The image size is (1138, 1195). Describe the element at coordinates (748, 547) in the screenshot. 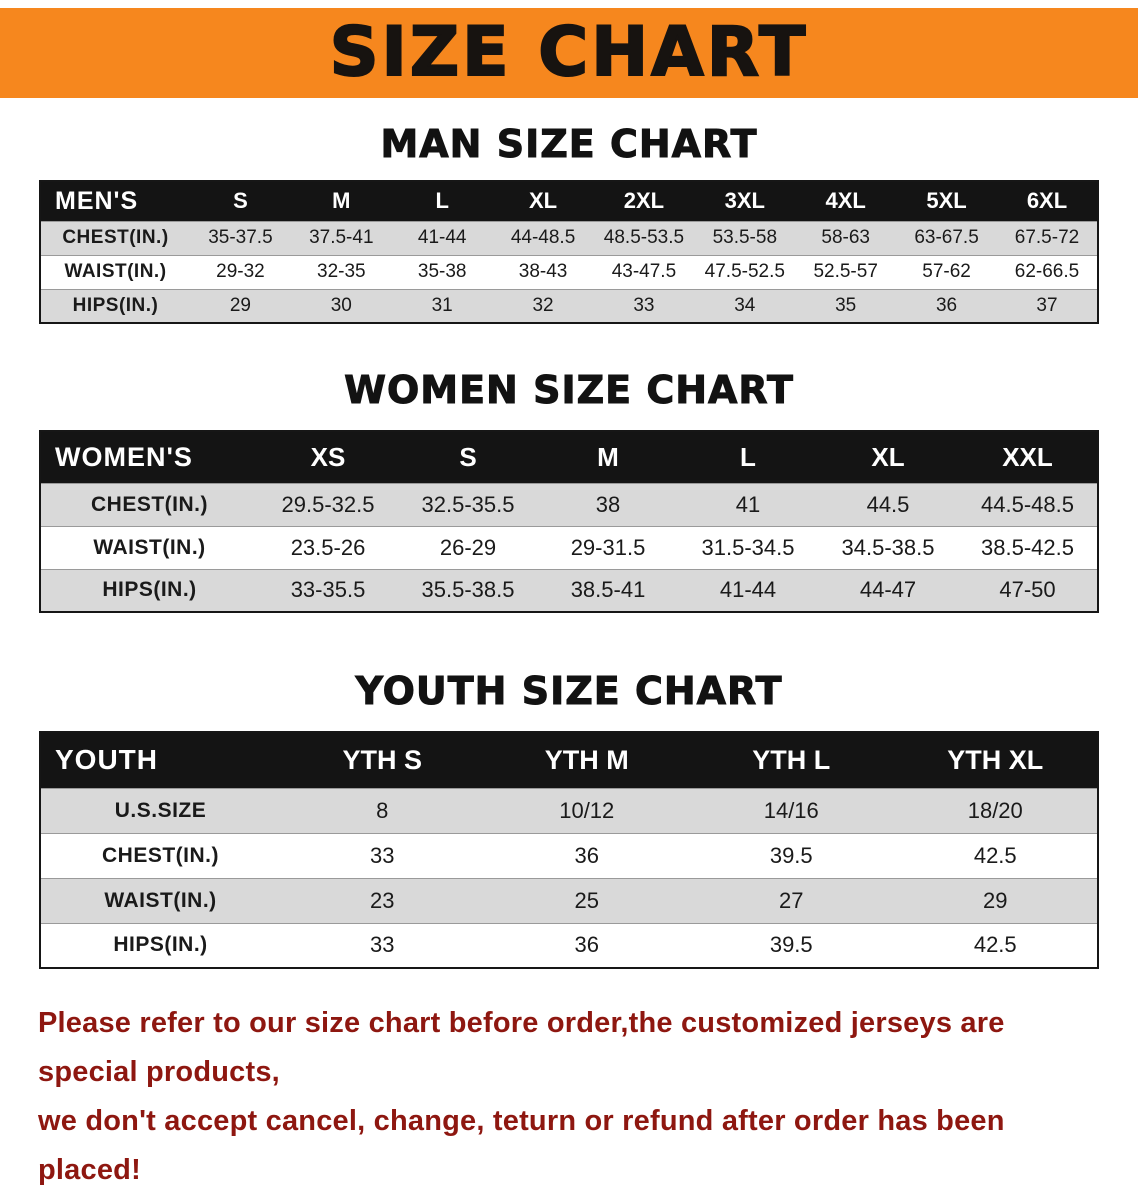

I see `size-cell: 31.5-34.5` at that location.